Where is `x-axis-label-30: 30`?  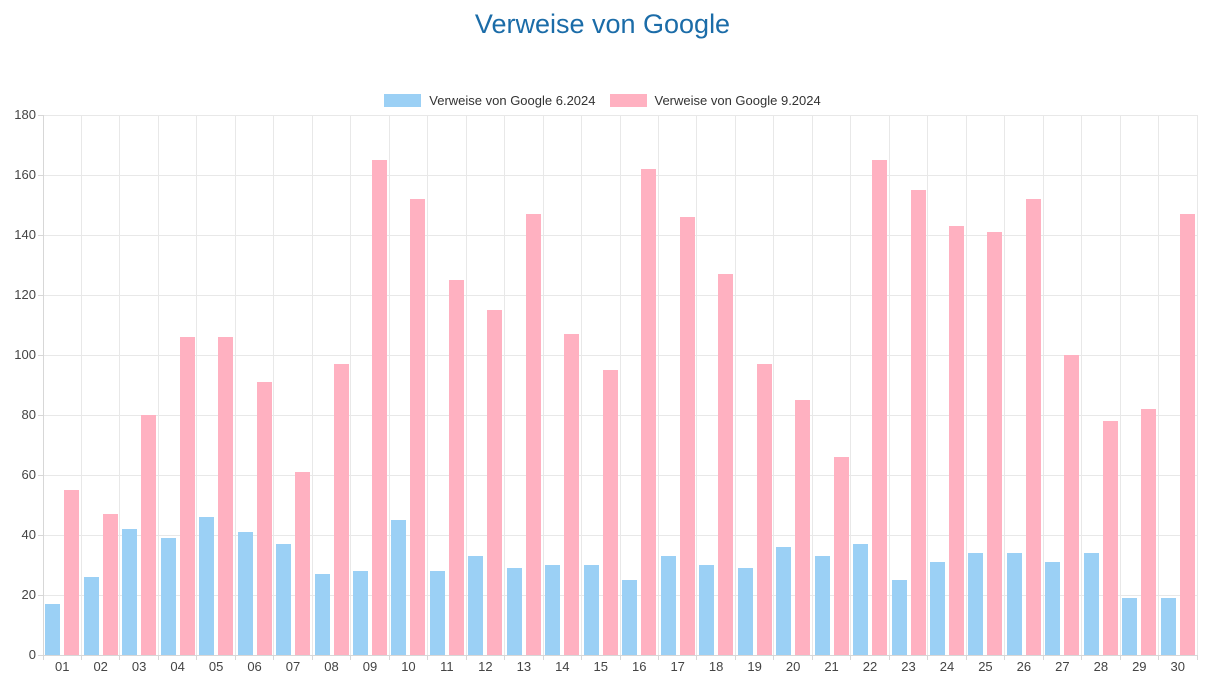
x-axis-label-30: 30 is located at coordinates (1177, 666).